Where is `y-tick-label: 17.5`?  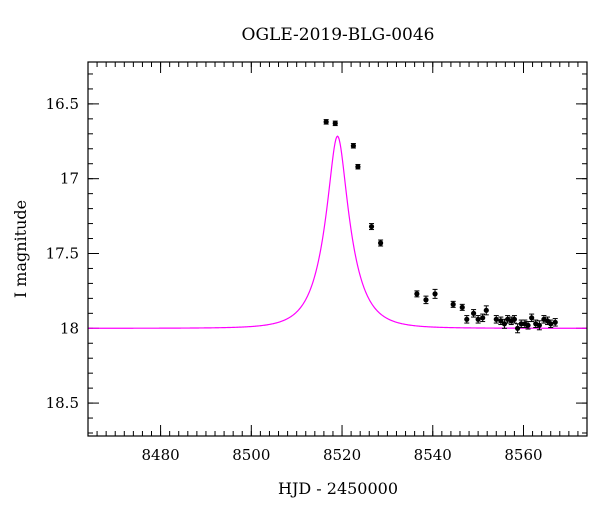 y-tick-label: 17.5 is located at coordinates (62, 253).